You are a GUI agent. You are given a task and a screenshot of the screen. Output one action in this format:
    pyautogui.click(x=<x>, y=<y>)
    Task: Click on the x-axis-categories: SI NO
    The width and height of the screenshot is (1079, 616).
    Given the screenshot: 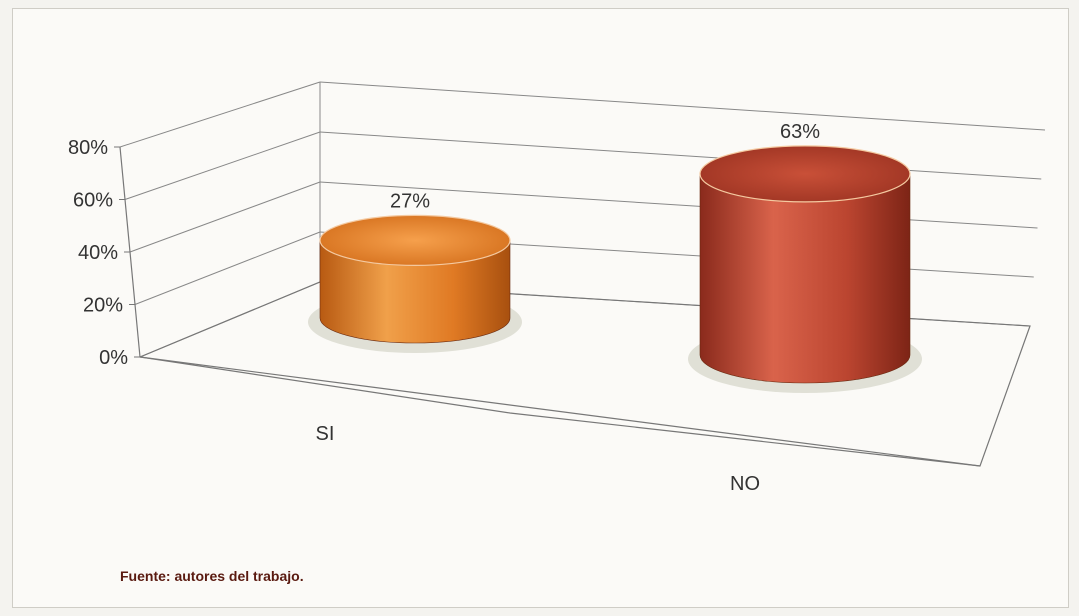 What is the action you would take?
    pyautogui.click(x=538, y=459)
    